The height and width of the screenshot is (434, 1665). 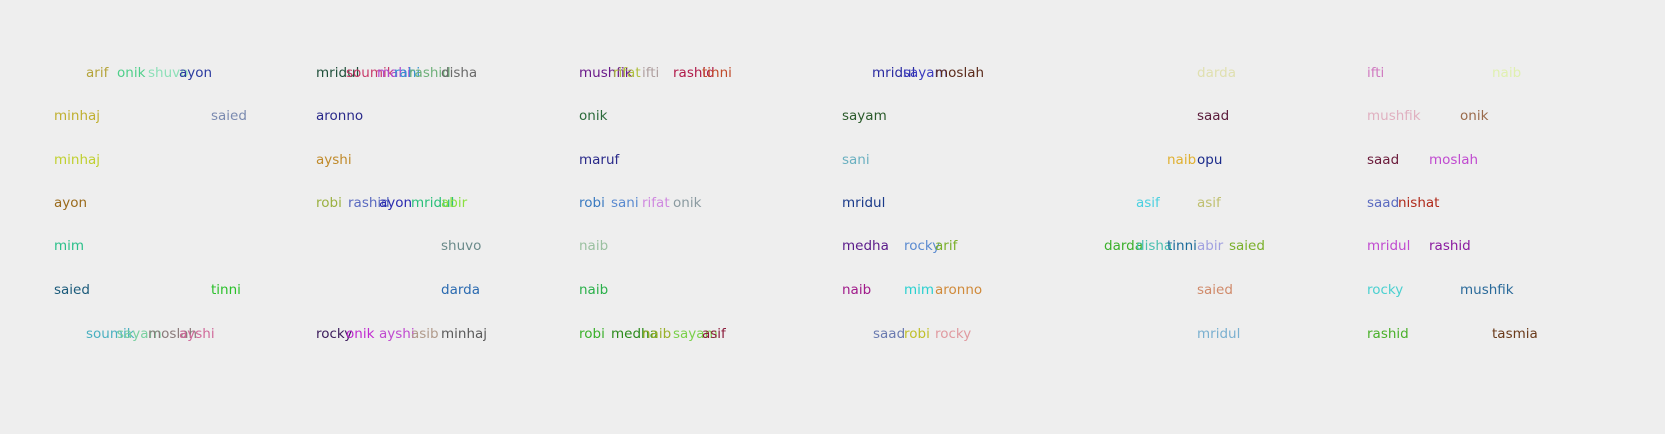 I want to click on name-label: nishat, so click(x=1419, y=203).